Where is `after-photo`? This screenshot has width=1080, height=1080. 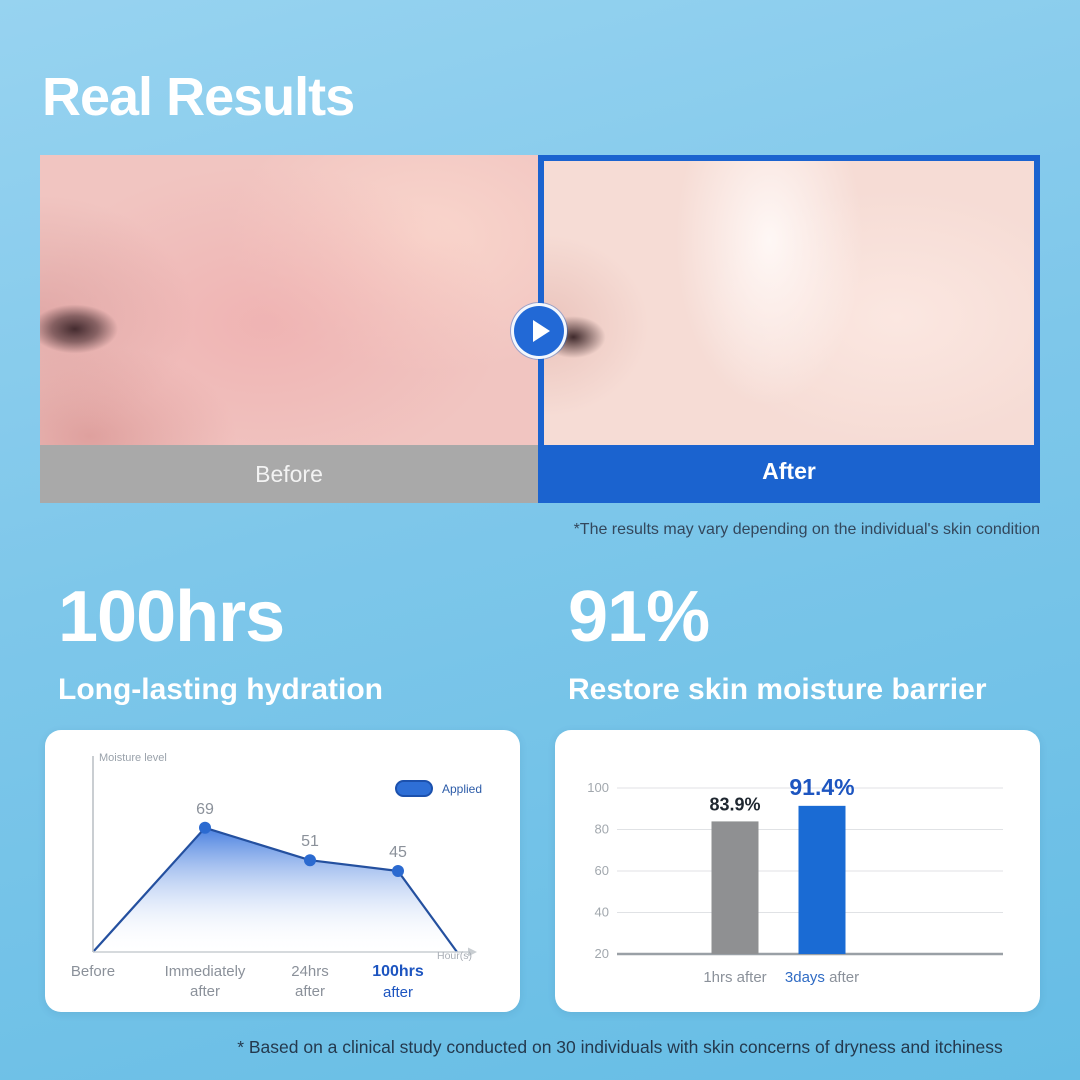
after-photo is located at coordinates (789, 303).